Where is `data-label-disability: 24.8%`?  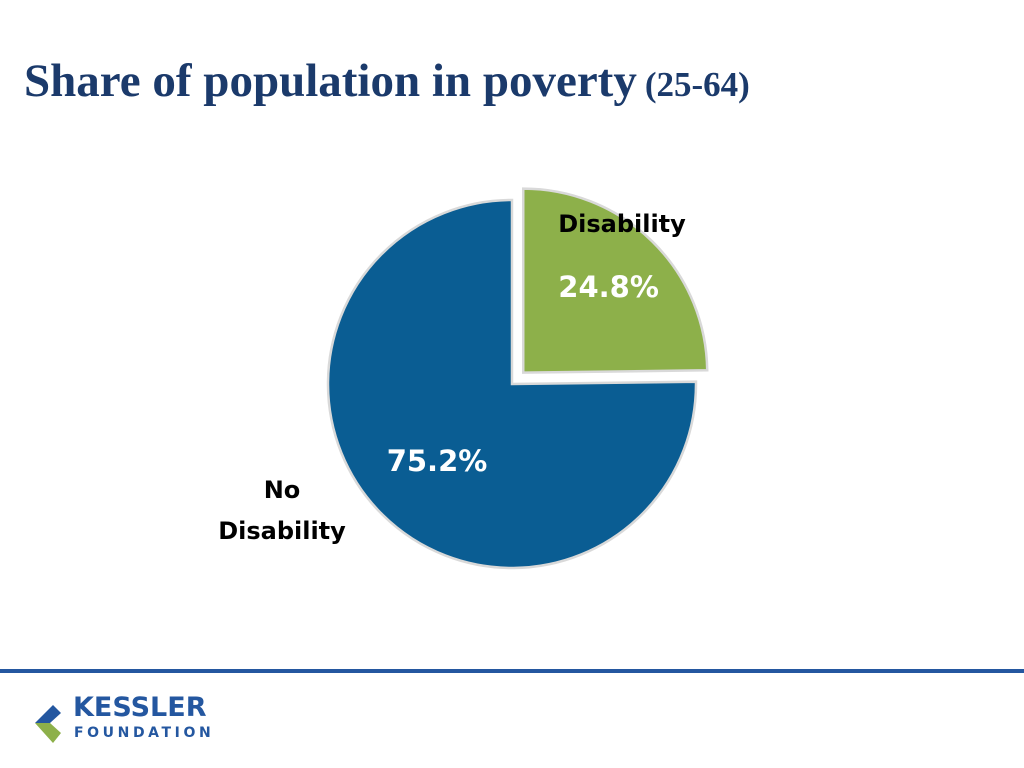
data-label-disability: 24.8% is located at coordinates (608, 287).